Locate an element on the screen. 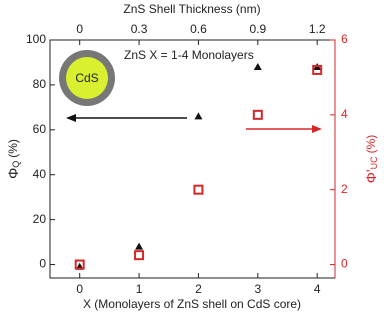 This screenshot has width=384, height=317. y2-label-sub: UC is located at coordinates (374, 162).